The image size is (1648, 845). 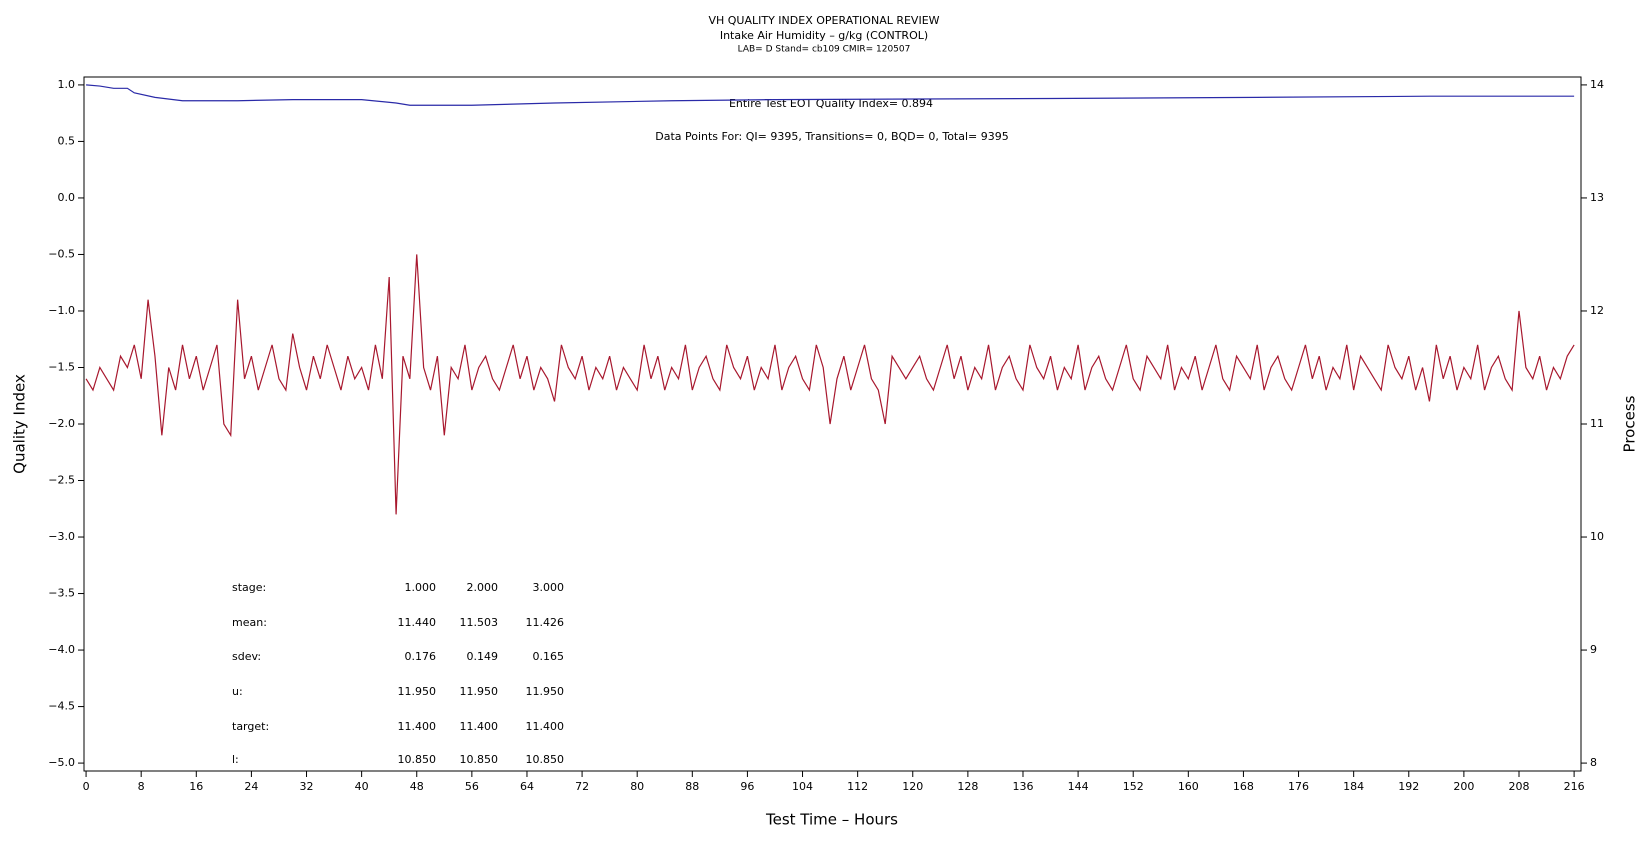 I want to click on stats-cell: 0.176, so click(x=421, y=656).